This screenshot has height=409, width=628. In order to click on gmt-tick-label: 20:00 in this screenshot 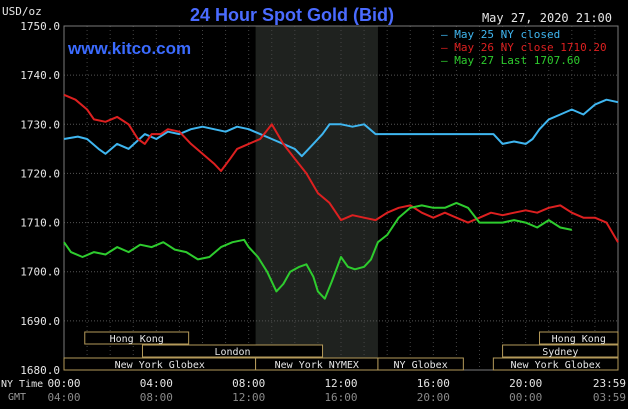, I will do `click(433, 397)`.